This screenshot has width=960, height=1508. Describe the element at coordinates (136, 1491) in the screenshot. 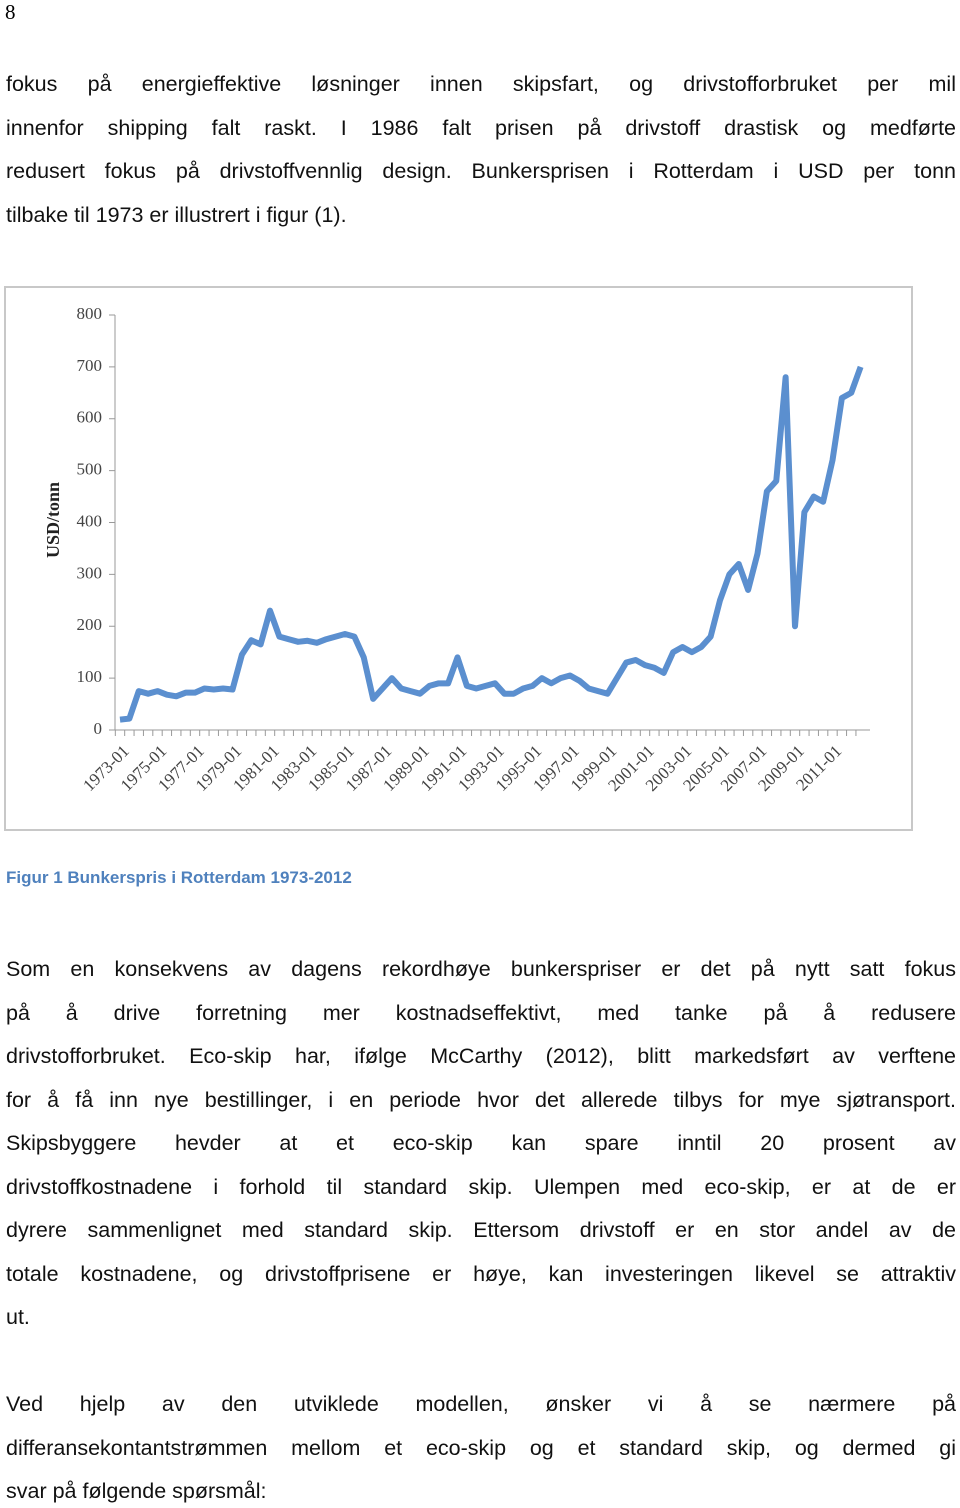

I see `text-line: svar på følgende spørsmål:` at that location.